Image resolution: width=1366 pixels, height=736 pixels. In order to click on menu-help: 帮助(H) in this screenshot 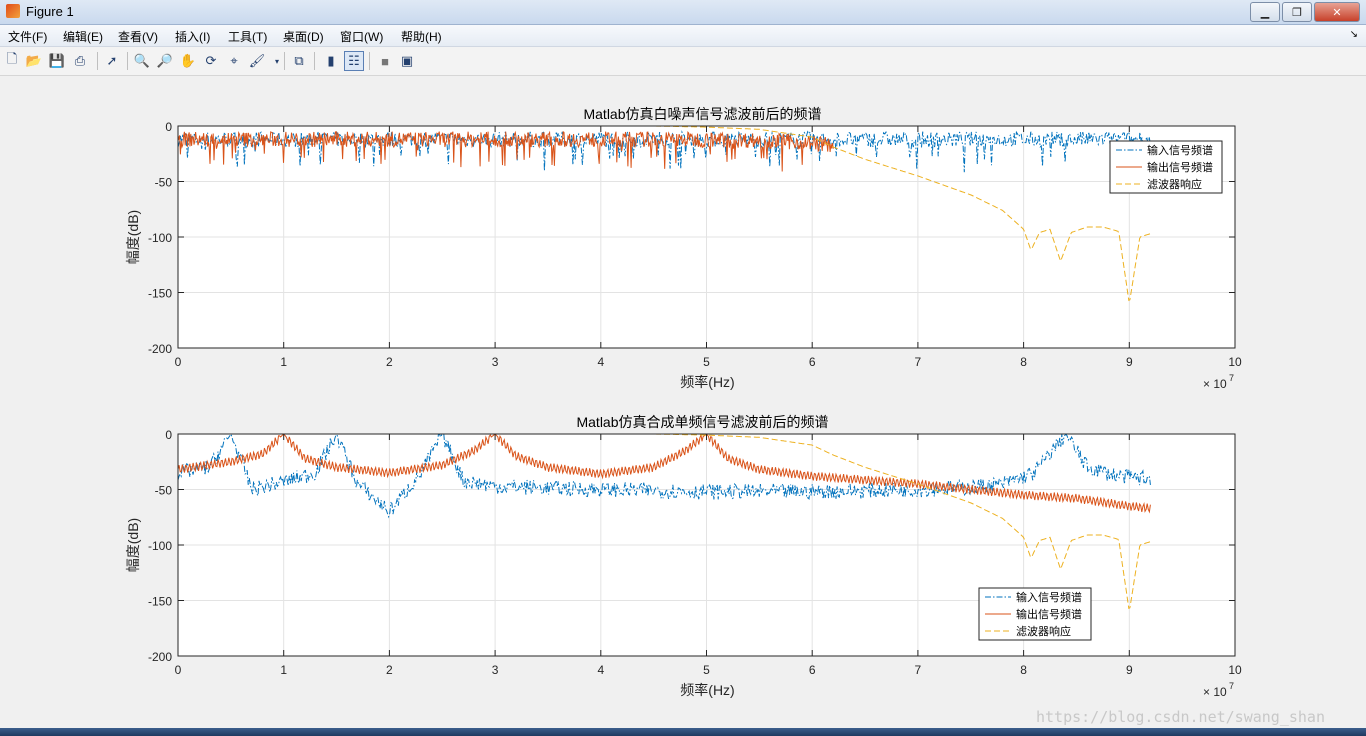, I will do `click(421, 37)`.